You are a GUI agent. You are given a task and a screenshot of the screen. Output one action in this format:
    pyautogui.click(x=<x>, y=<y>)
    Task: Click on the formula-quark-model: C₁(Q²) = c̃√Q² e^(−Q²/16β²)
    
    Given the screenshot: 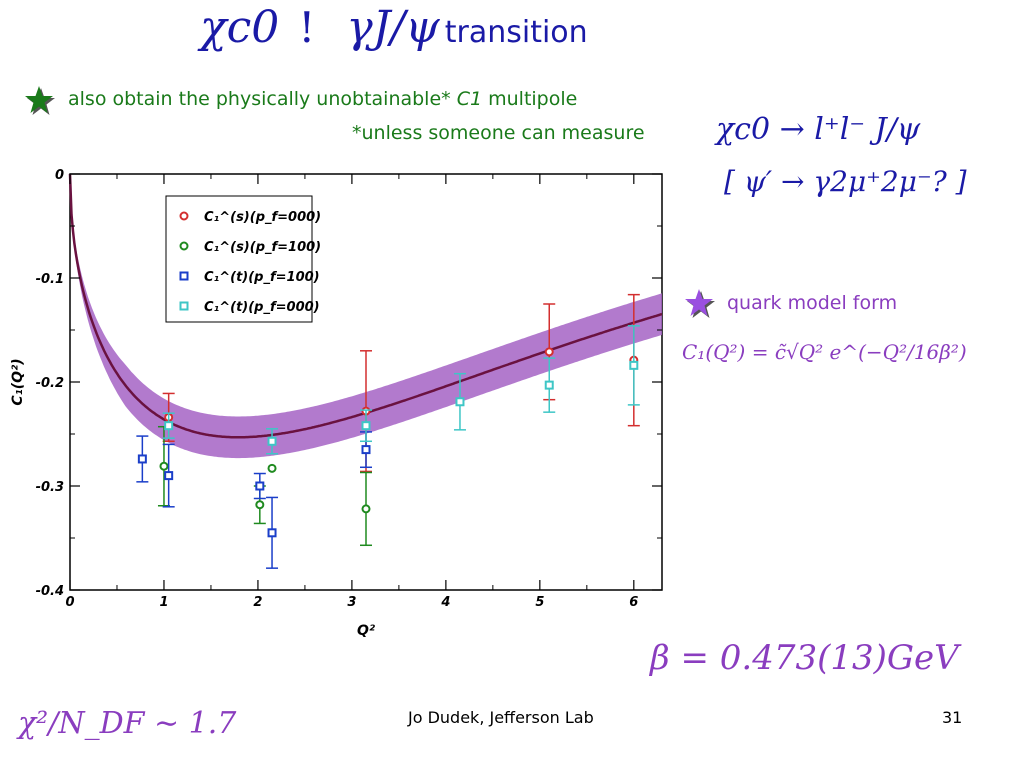 What is the action you would take?
    pyautogui.click(x=824, y=352)
    